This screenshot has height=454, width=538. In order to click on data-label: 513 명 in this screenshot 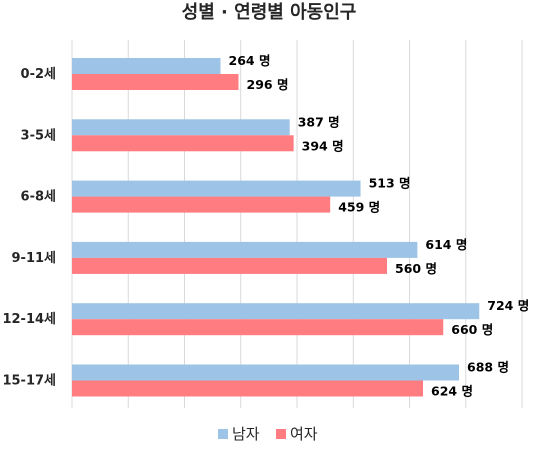, I will do `click(390, 183)`.